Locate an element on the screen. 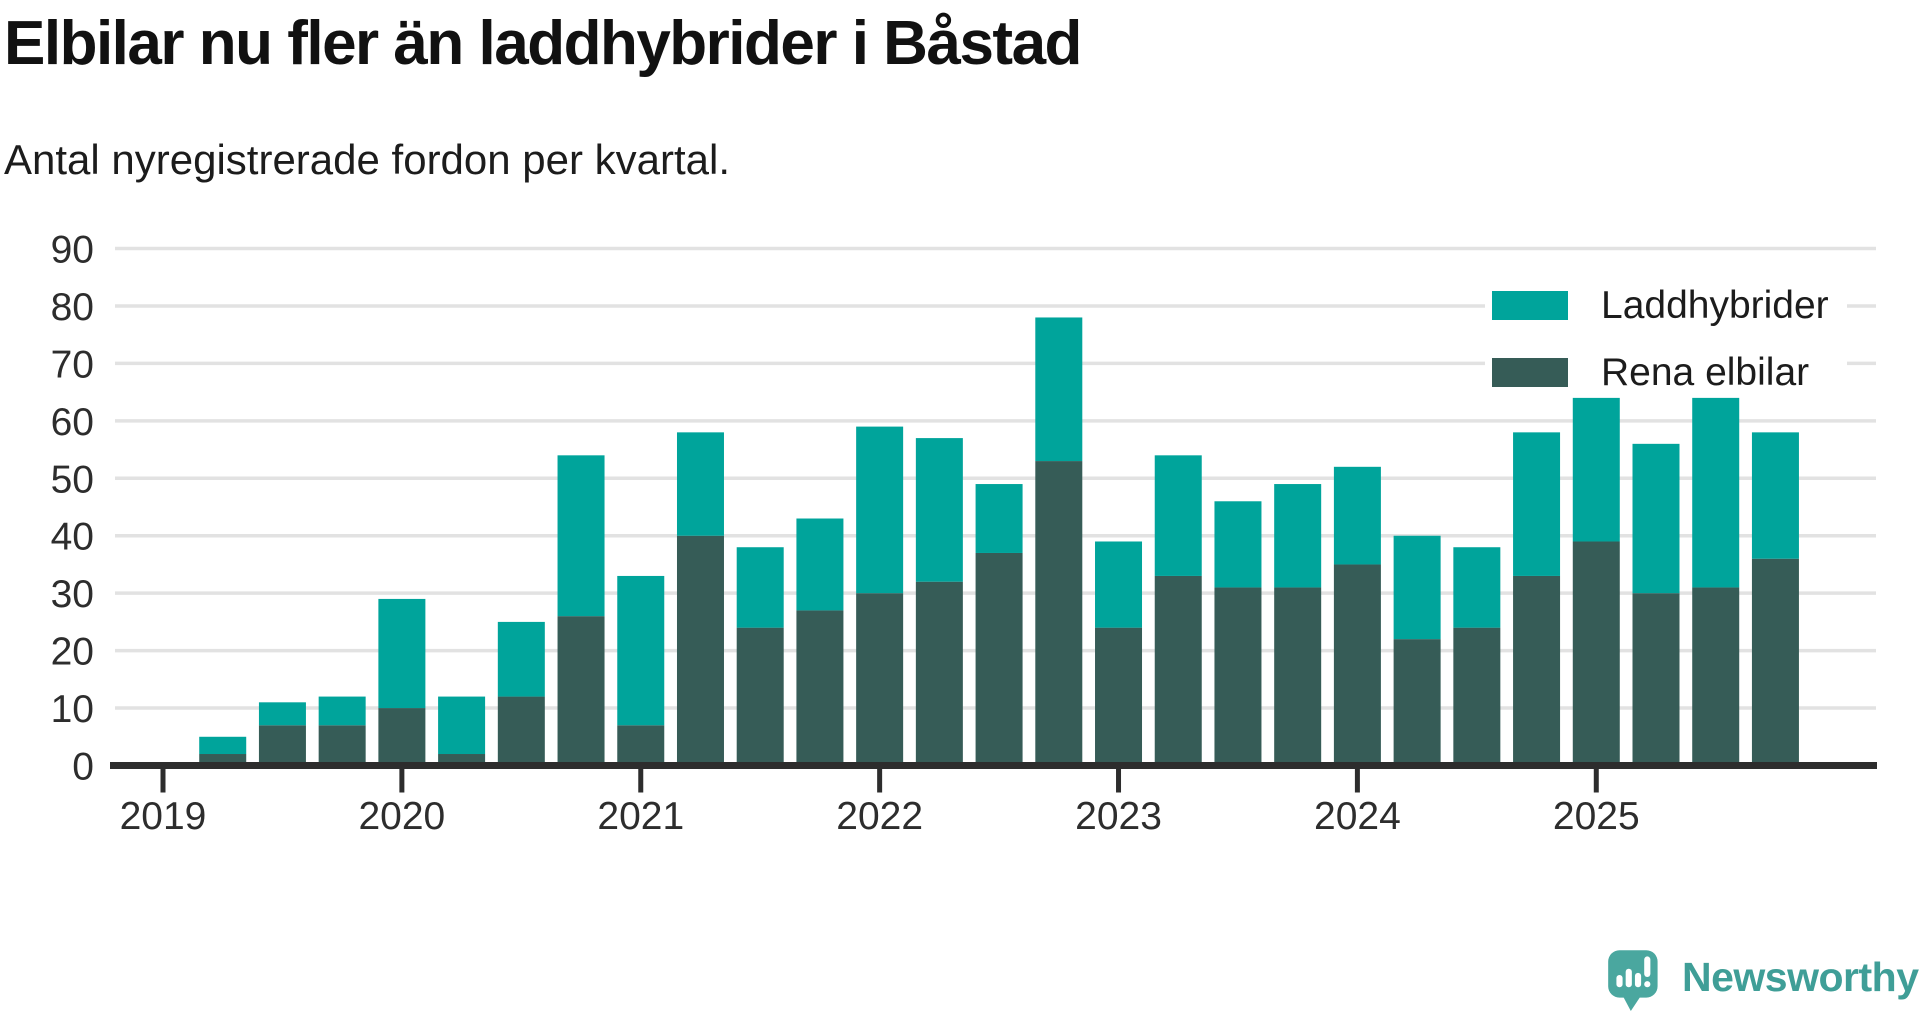 Image resolution: width=1920 pixels, height=1012 pixels. x-tick-label: 2021 is located at coordinates (640, 816).